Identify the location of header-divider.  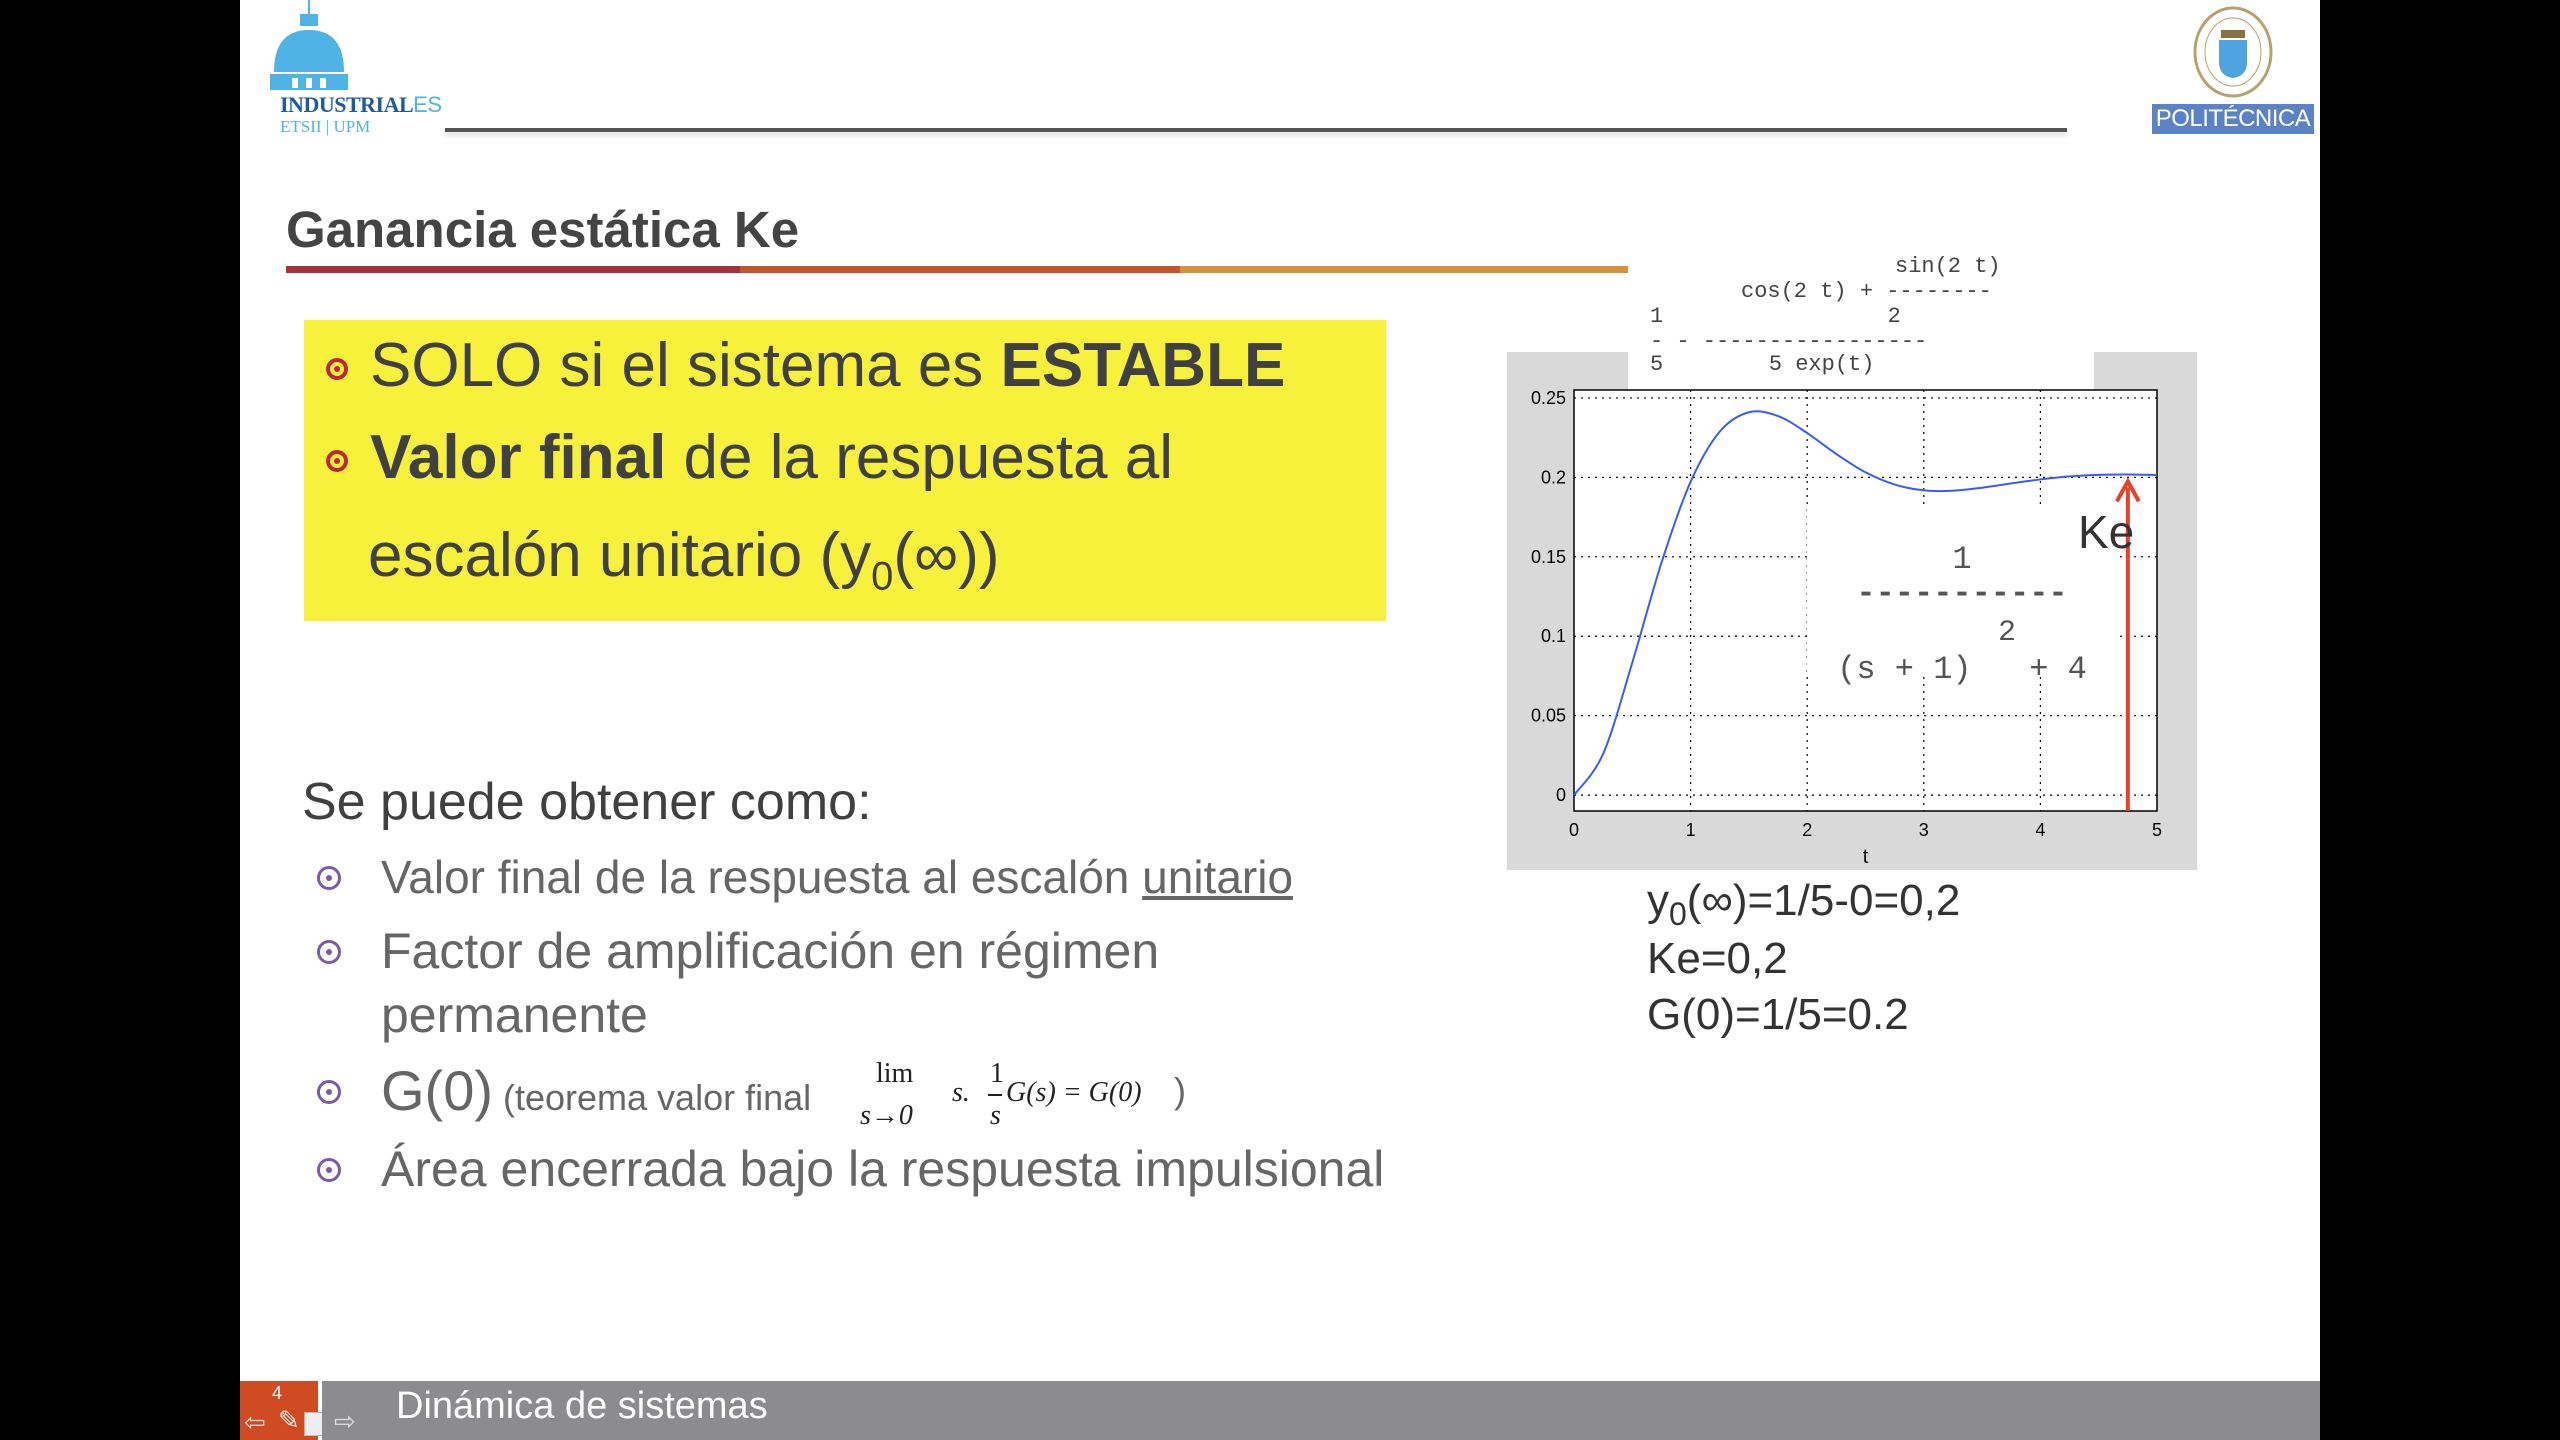
(1256, 130).